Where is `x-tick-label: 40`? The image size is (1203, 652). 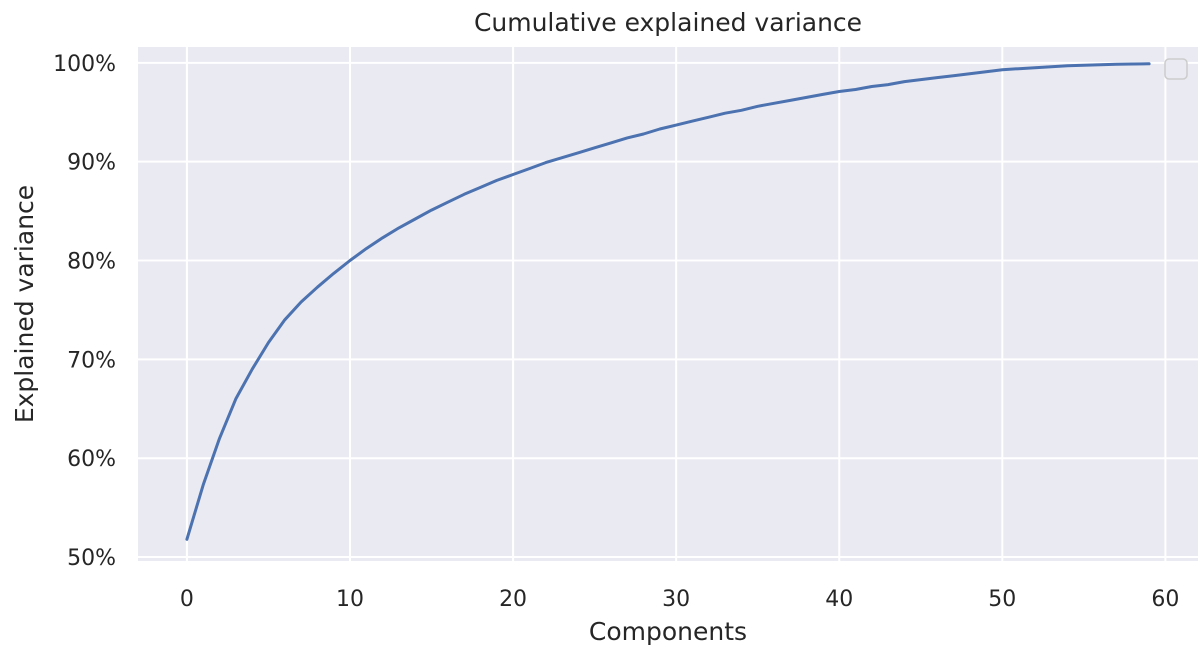
x-tick-label: 40 is located at coordinates (839, 599).